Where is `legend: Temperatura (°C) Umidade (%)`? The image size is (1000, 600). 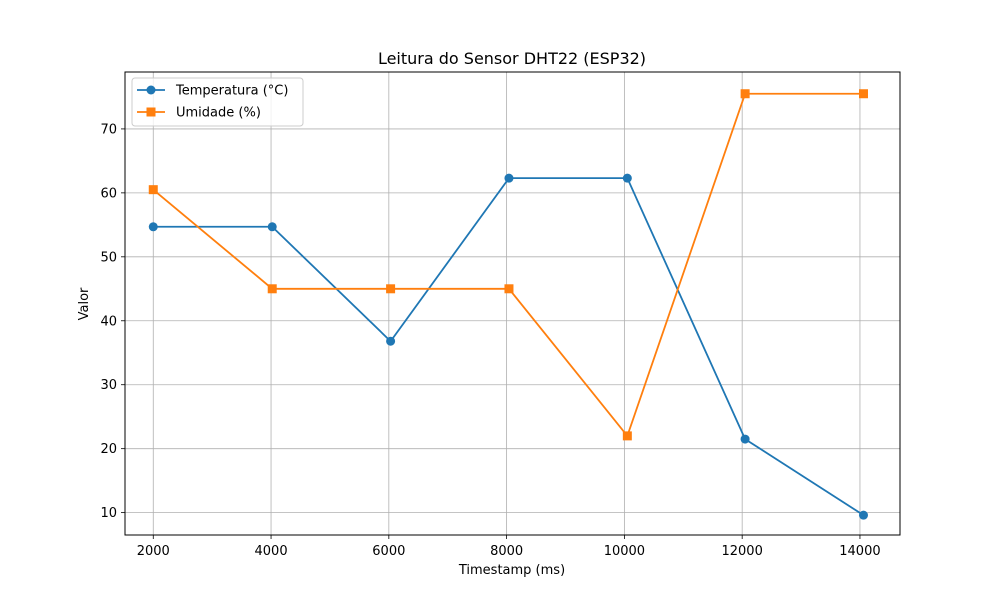
legend: Temperatura (°C) Umidade (%) is located at coordinates (217, 102).